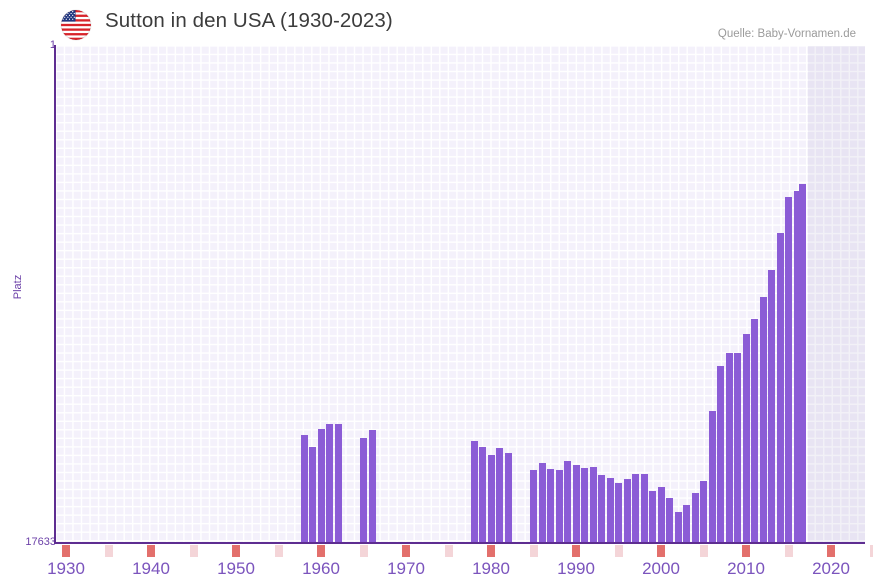  Describe the element at coordinates (780, 388) in the screenshot. I see `bar-2018` at that location.